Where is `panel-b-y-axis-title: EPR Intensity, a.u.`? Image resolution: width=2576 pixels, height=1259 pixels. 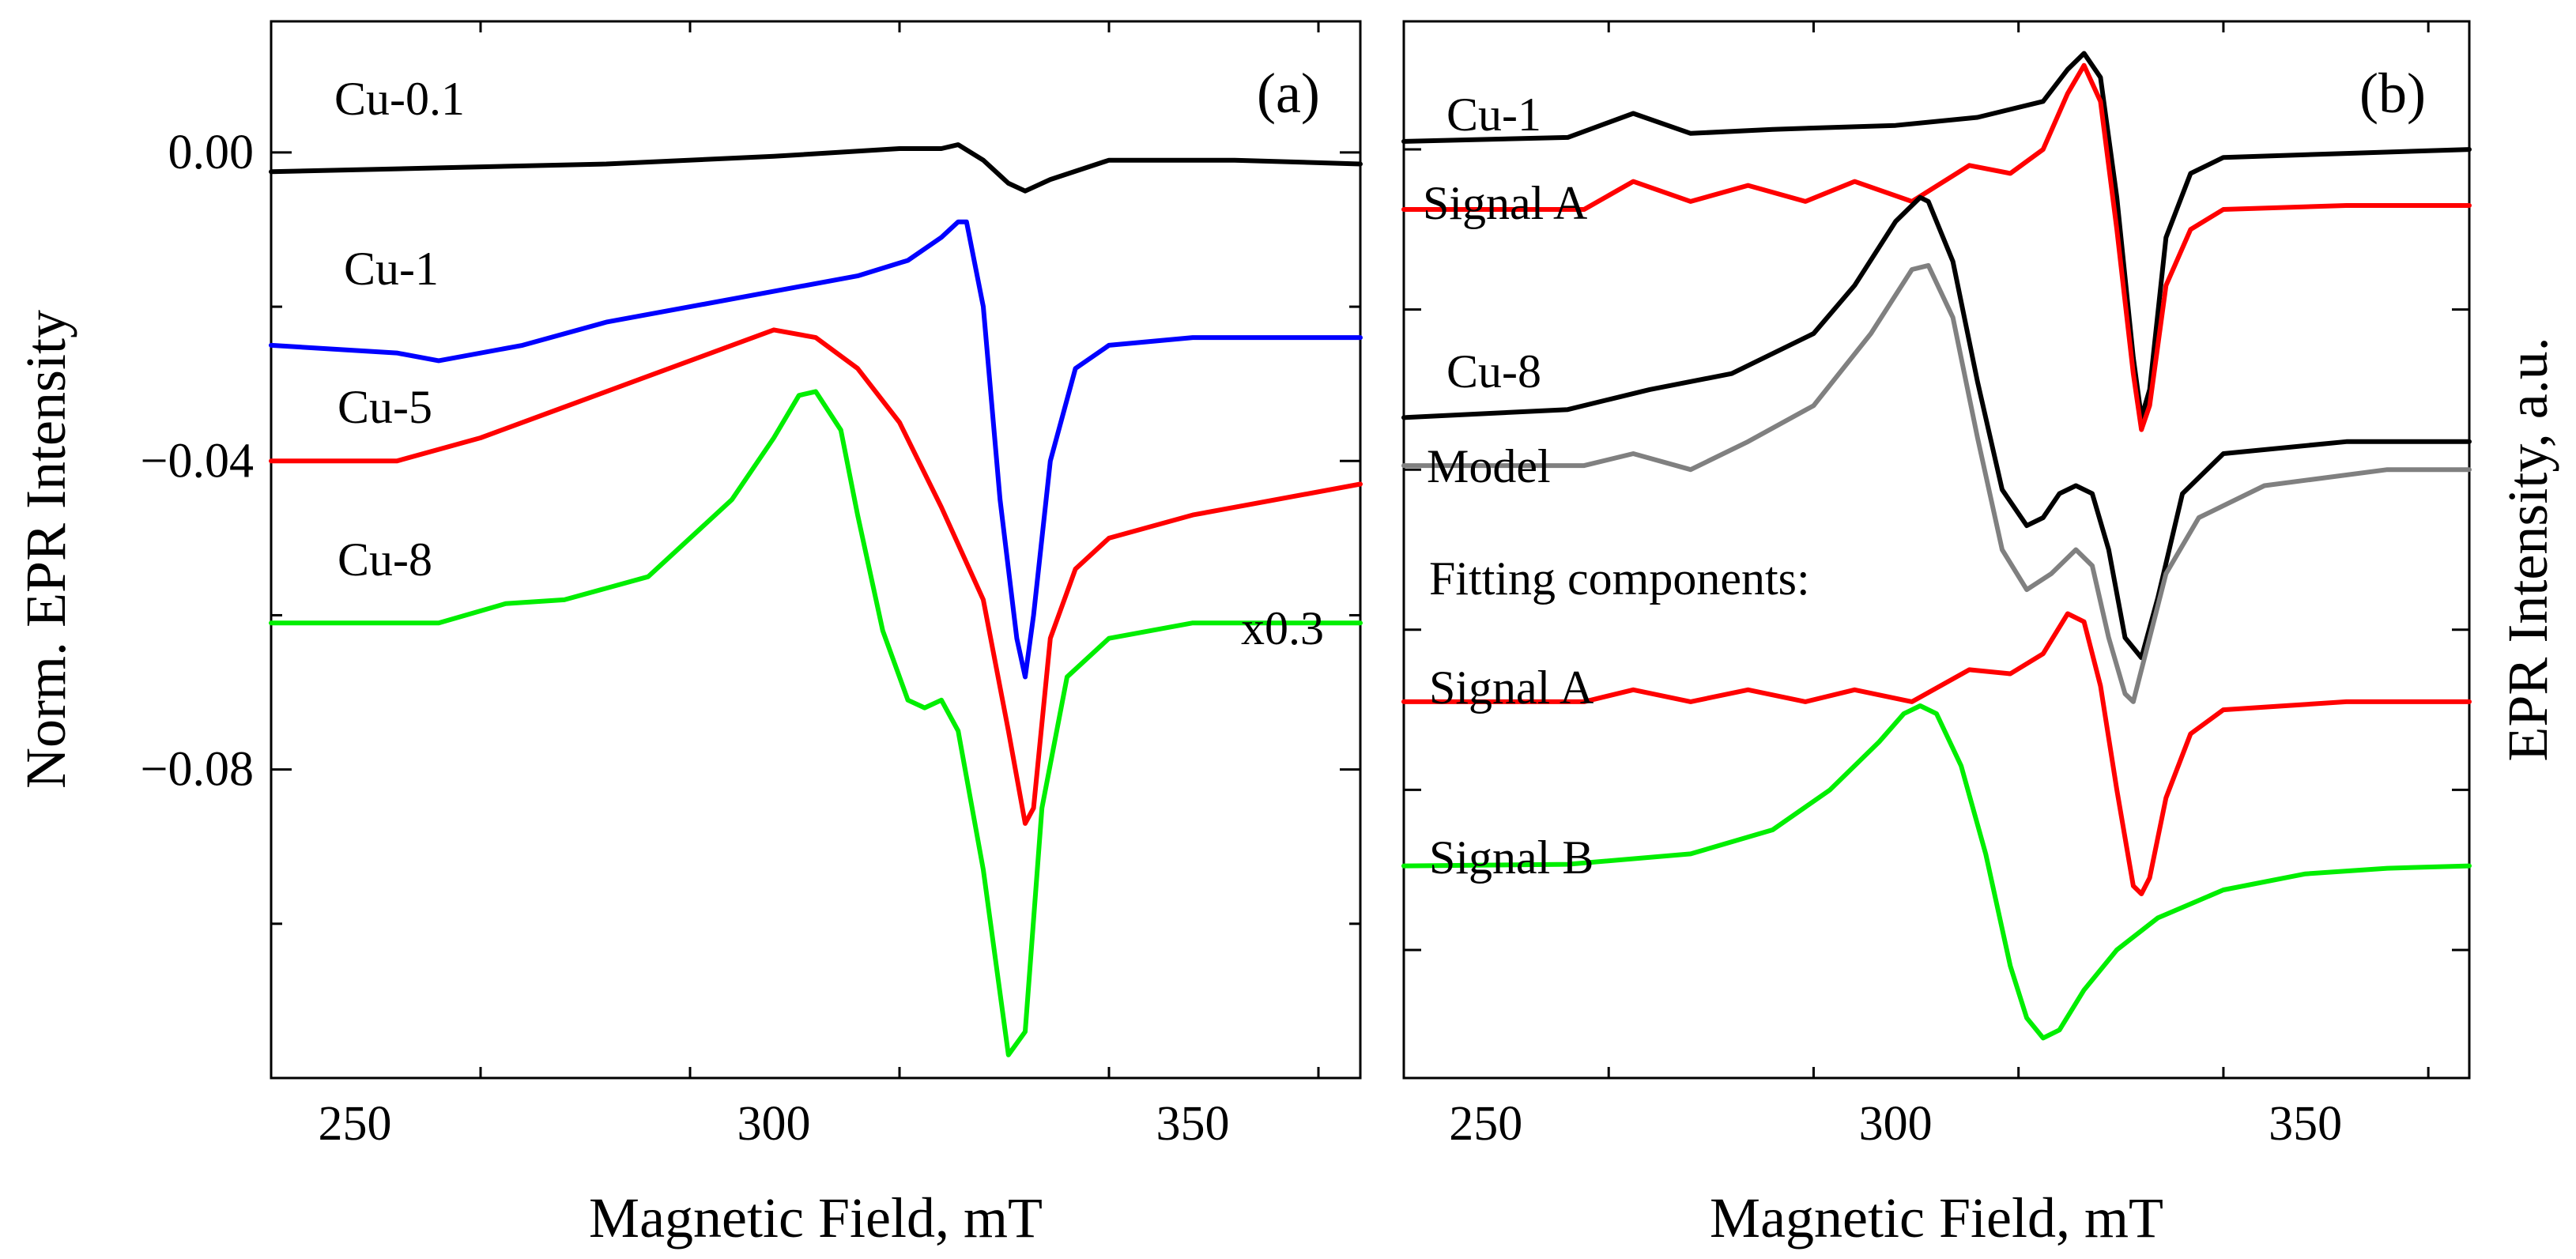
panel-b-y-axis-title: EPR Intensity, a.u. is located at coordinates (2528, 549).